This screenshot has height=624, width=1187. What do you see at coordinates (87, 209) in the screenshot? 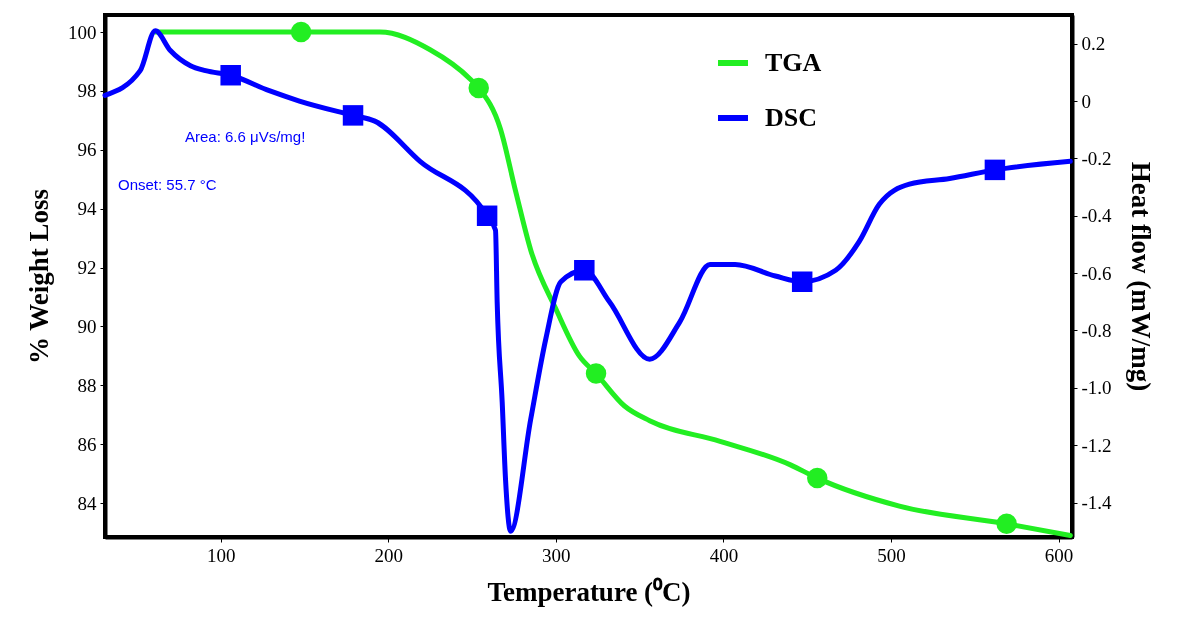
I see `y-tick-label: 94` at bounding box center [87, 209].